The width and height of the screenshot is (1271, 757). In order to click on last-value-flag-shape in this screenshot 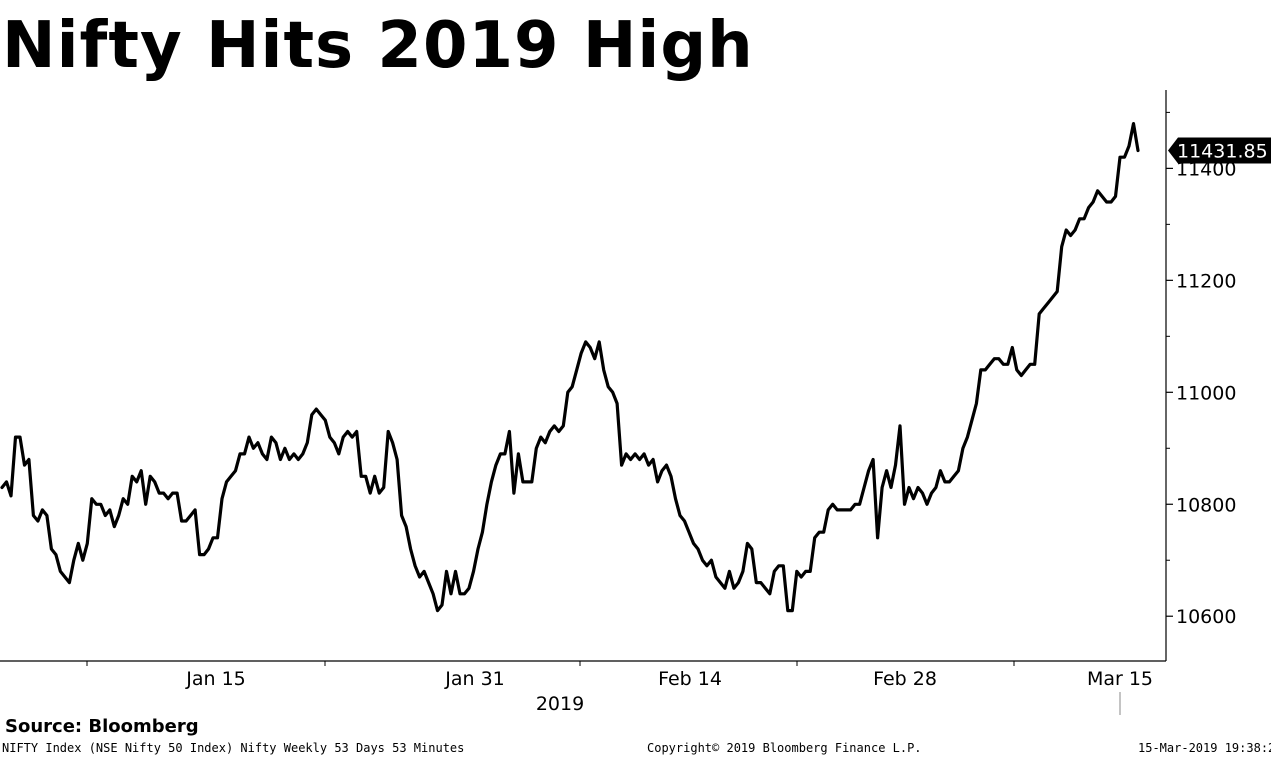, I will do `click(1219, 150)`.